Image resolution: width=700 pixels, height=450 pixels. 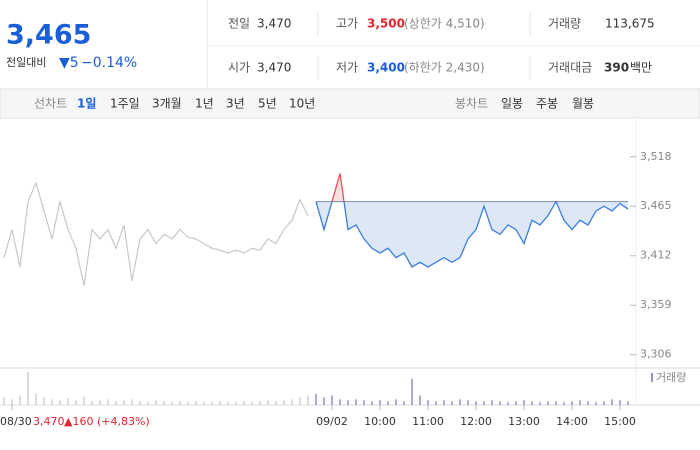 What do you see at coordinates (156, 233) in the screenshot?
I see `price-line` at bounding box center [156, 233].